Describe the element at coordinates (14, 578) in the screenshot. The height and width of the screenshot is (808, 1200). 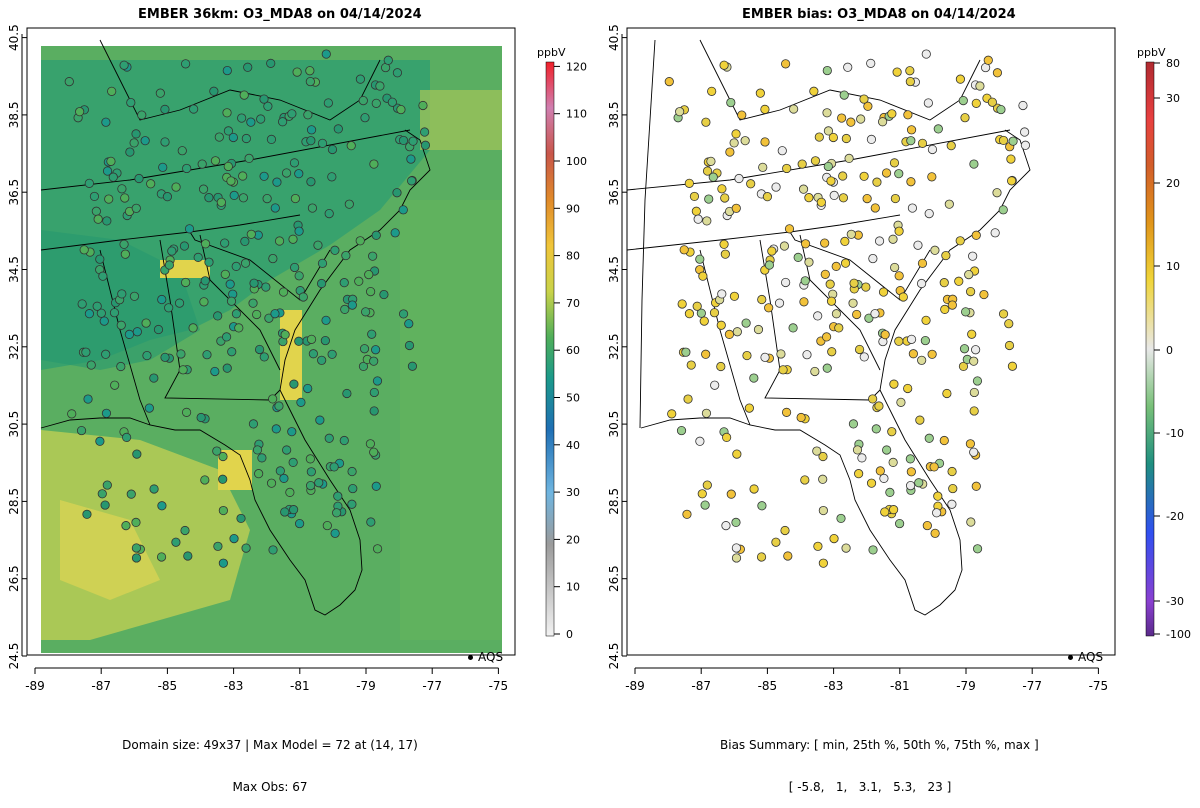
I see `left-y-tick-label: 26.5` at that location.